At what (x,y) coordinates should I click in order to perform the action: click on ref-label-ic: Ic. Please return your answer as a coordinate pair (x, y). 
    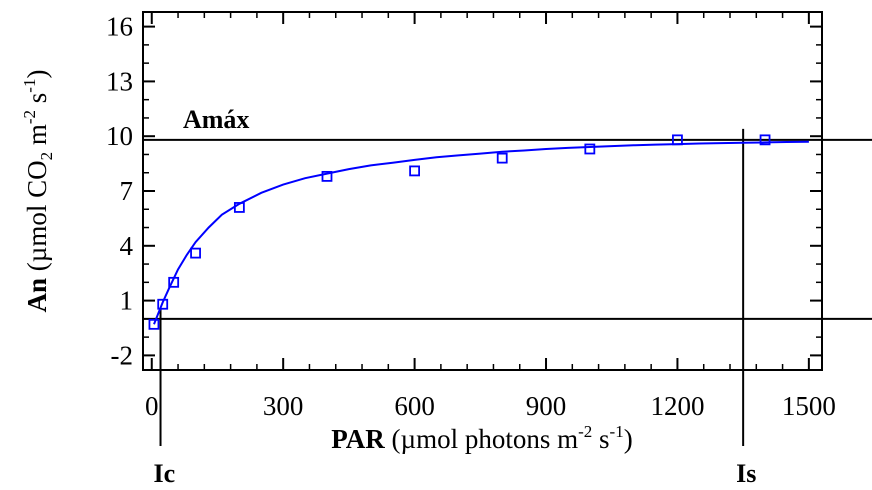
    Looking at the image, I should click on (165, 473).